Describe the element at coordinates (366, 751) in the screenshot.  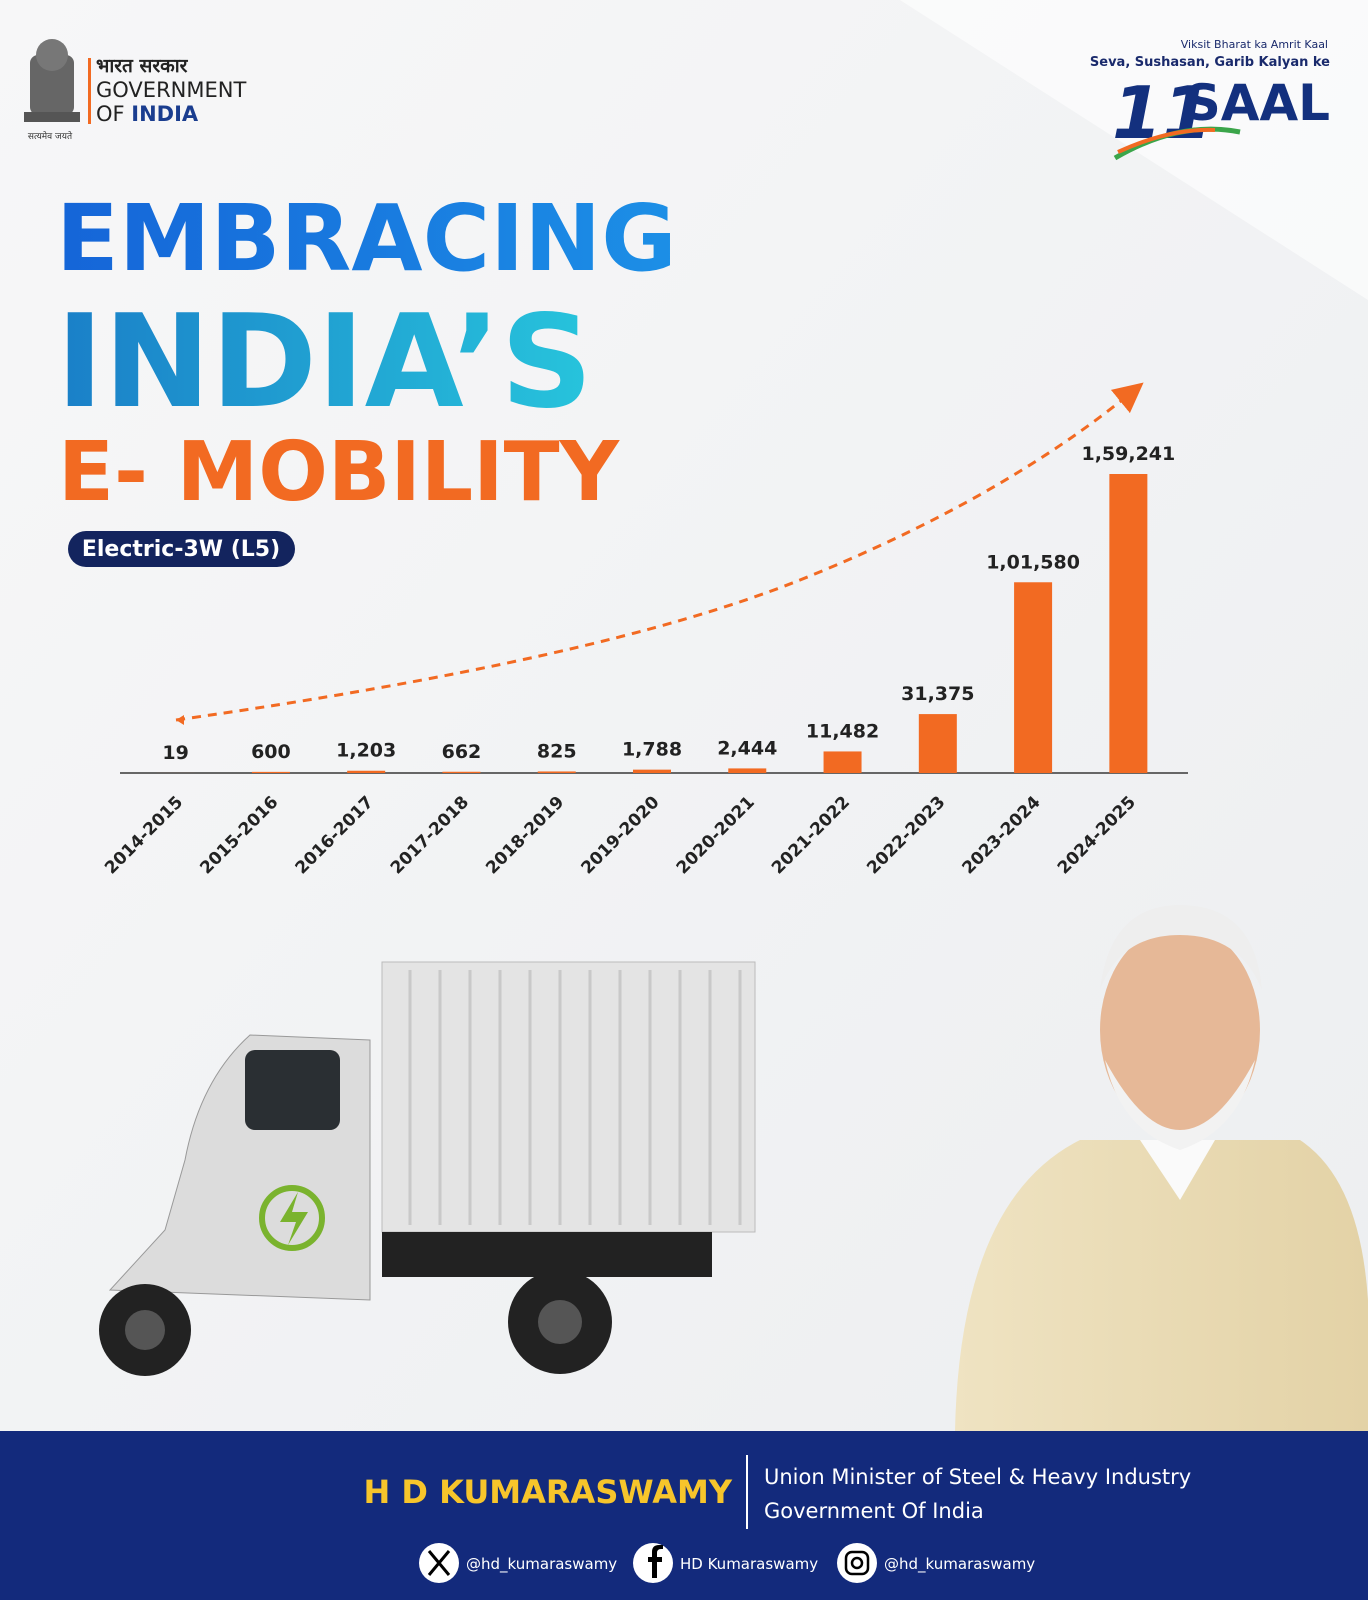
I see `value-label: 1,203` at that location.